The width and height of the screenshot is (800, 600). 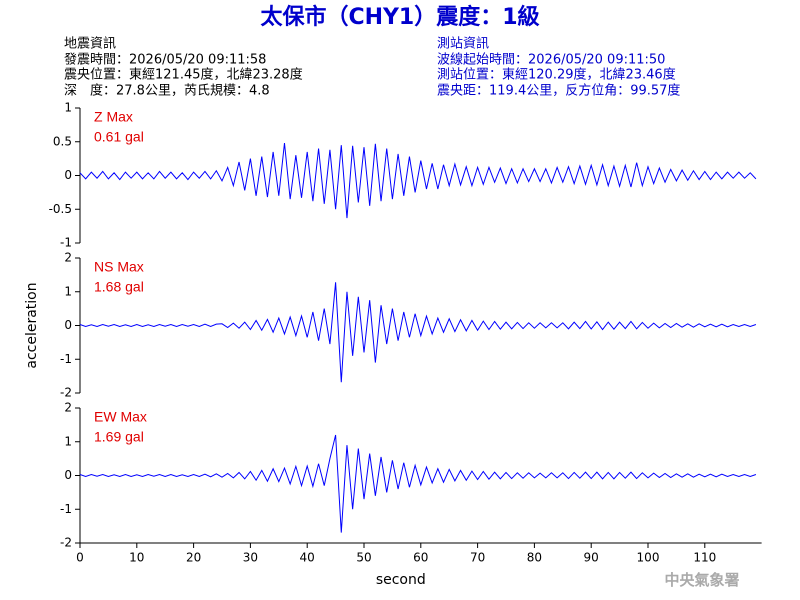 I want to click on annotation: EW Max, so click(x=120, y=417).